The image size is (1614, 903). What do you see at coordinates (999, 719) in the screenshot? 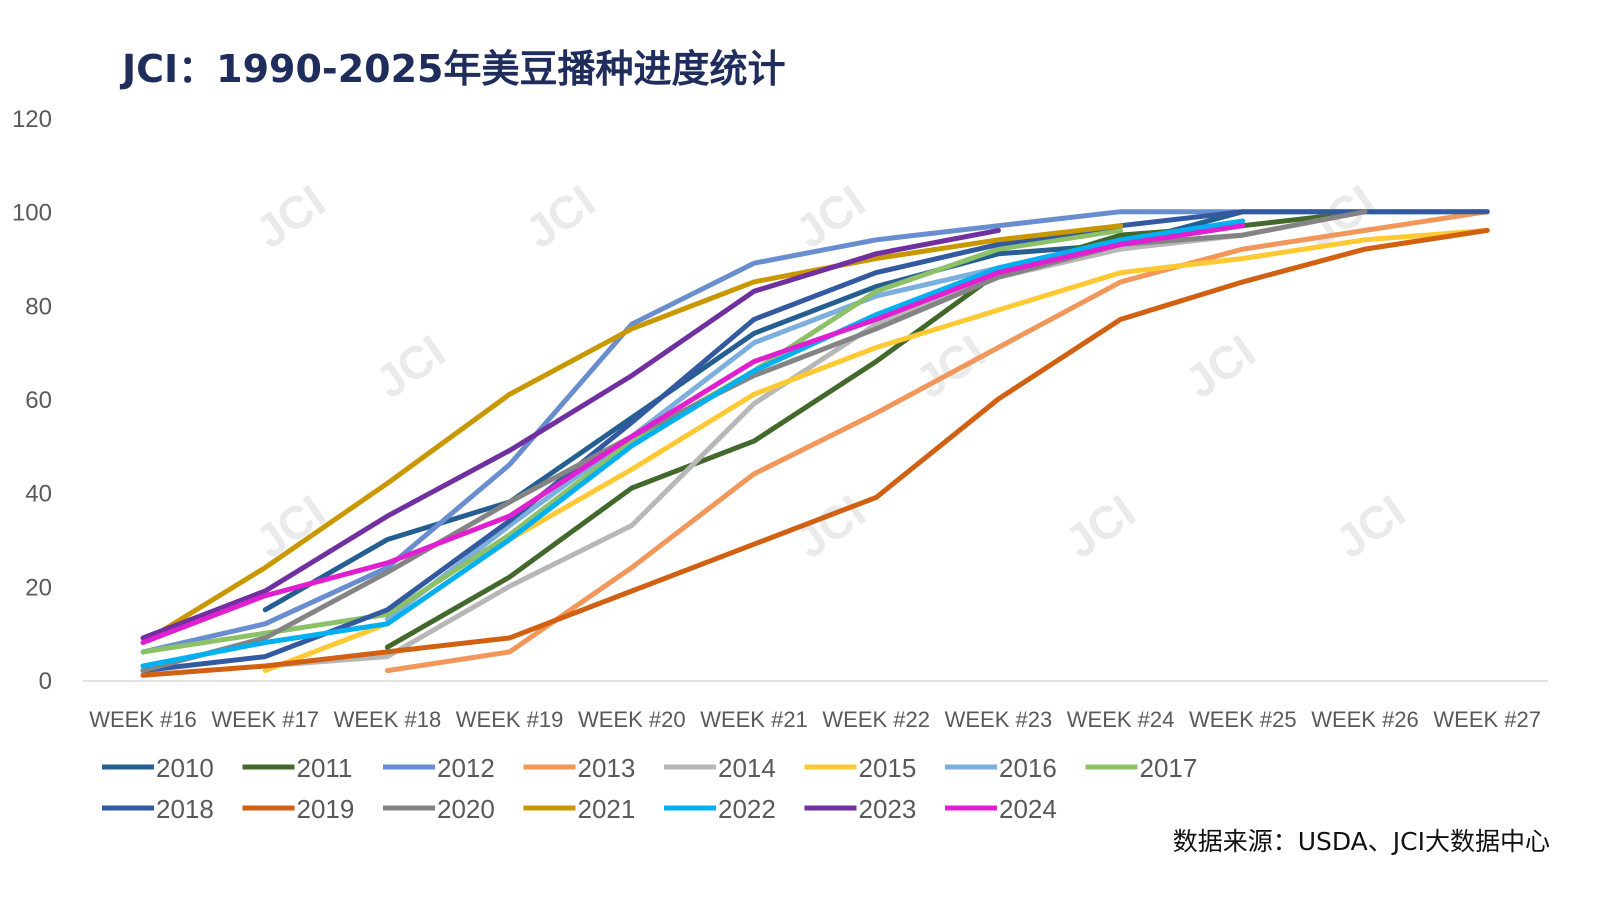
I see `x-tick-label: WEEK #23` at bounding box center [999, 719].